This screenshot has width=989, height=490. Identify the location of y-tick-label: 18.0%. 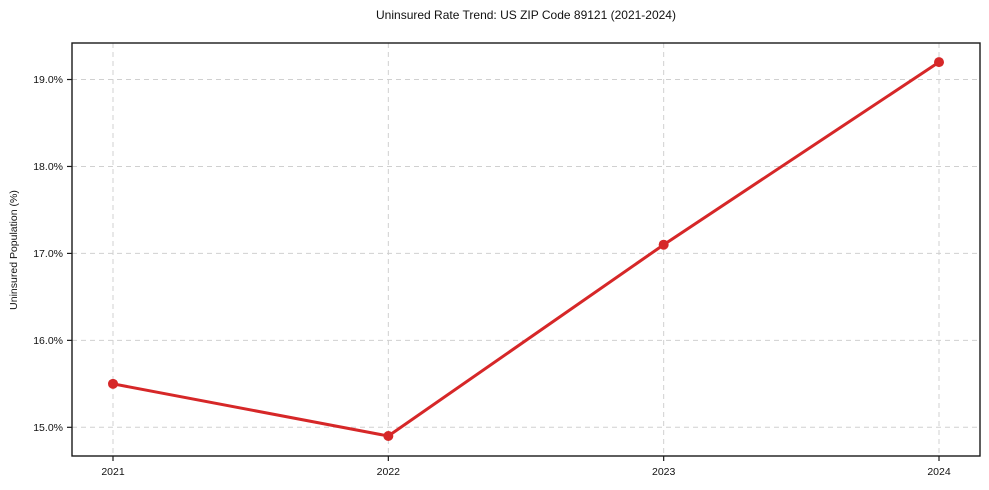
(48, 167).